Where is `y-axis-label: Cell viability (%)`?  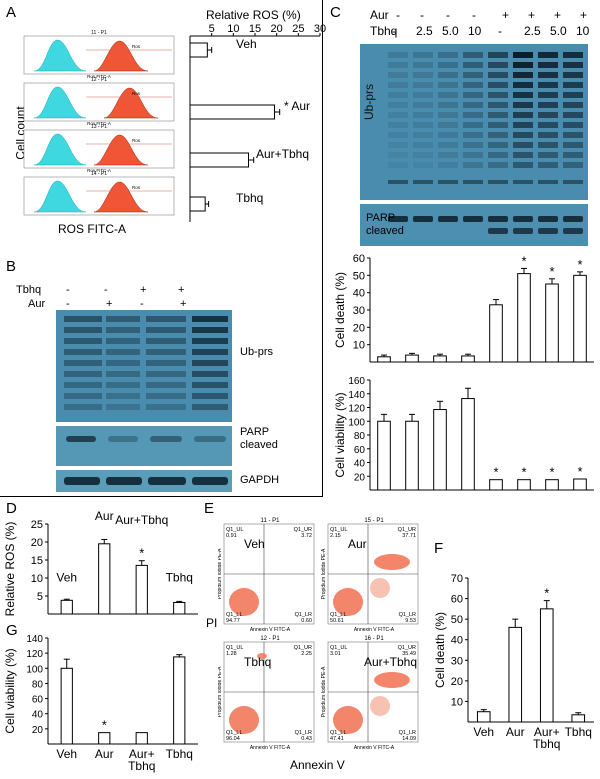 y-axis-label: Cell viability (%) is located at coordinates (340, 434).